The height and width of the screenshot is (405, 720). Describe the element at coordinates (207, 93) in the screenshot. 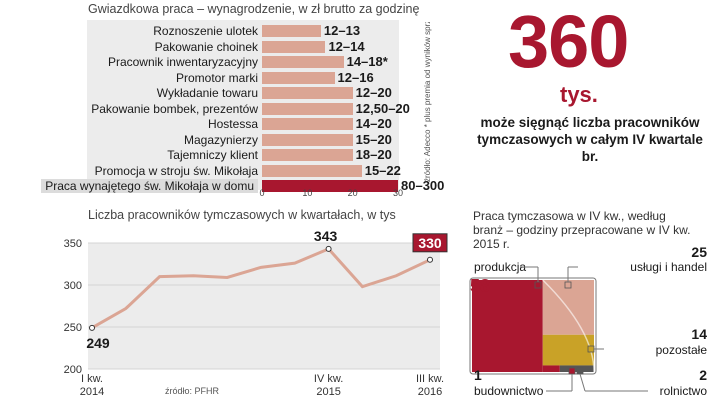

I see `wages-category-label: Wykładanie towaru` at that location.